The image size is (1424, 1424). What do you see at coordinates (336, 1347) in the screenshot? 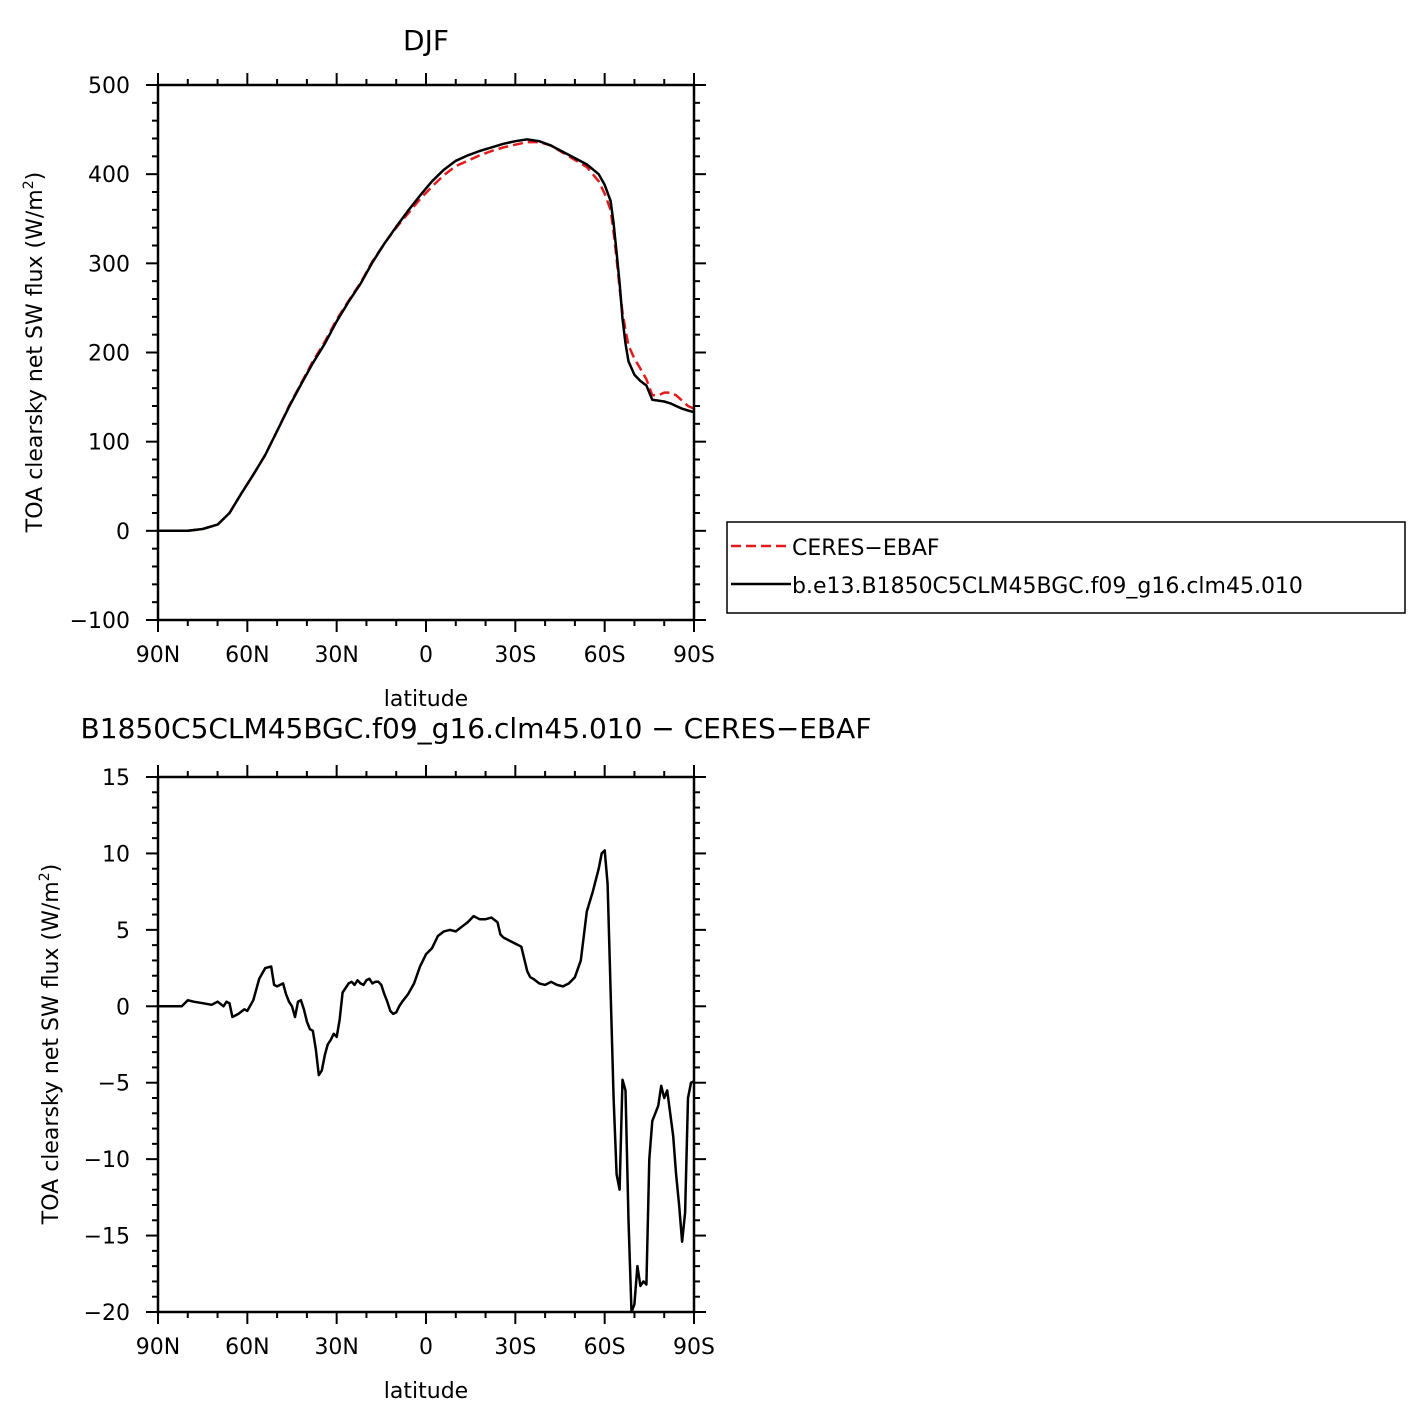
I see `bottom-x-tick-label: 30N` at bounding box center [336, 1347].